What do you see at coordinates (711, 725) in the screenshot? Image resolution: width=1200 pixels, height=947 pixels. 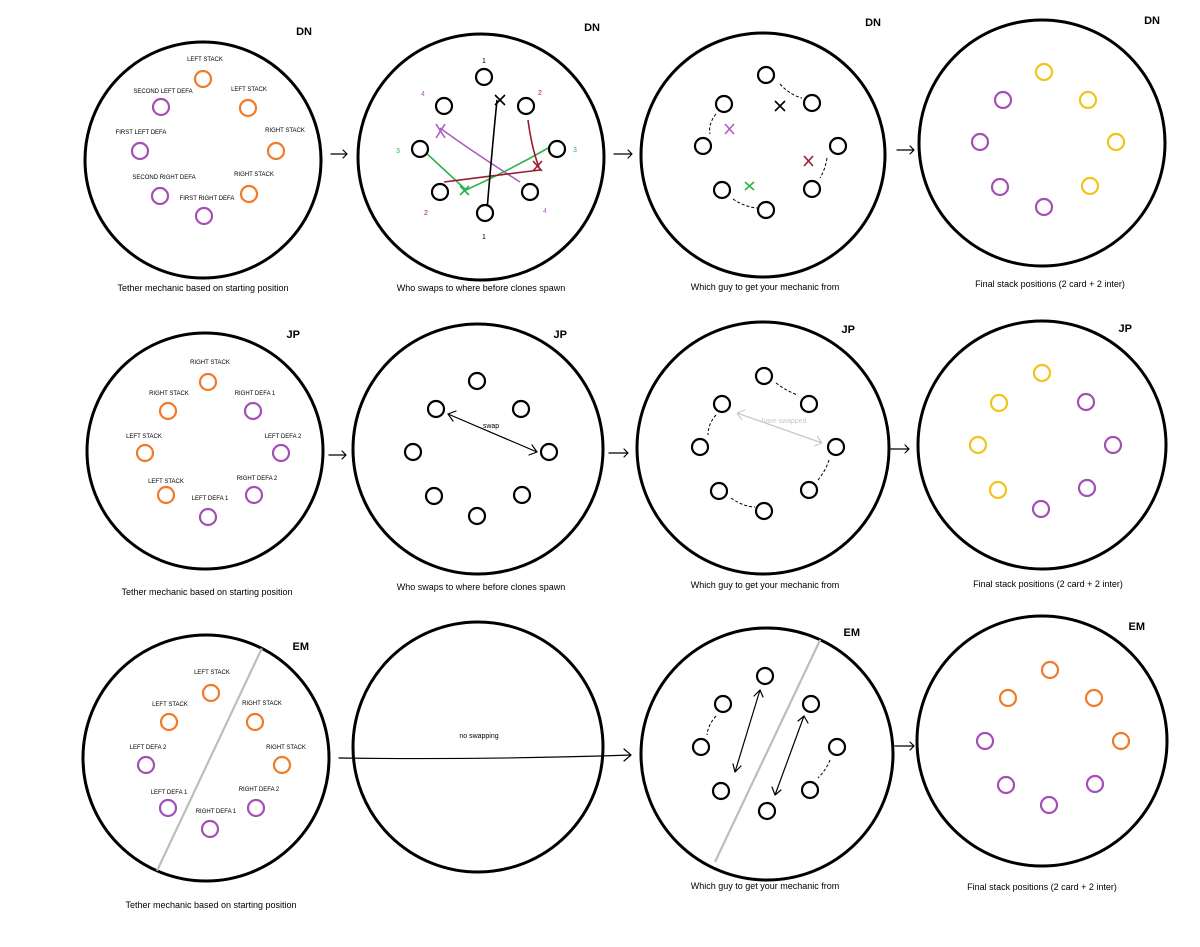 I see `link-nw-w` at bounding box center [711, 725].